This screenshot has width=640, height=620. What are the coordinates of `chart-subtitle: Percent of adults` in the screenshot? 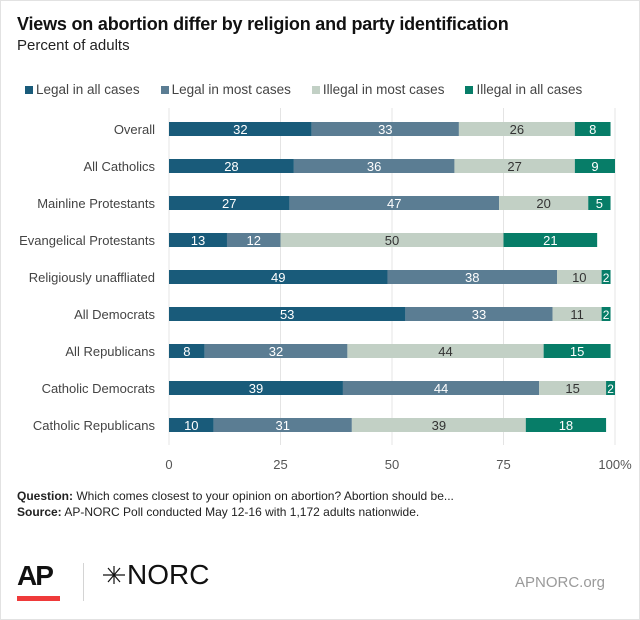 It's located at (73, 45).